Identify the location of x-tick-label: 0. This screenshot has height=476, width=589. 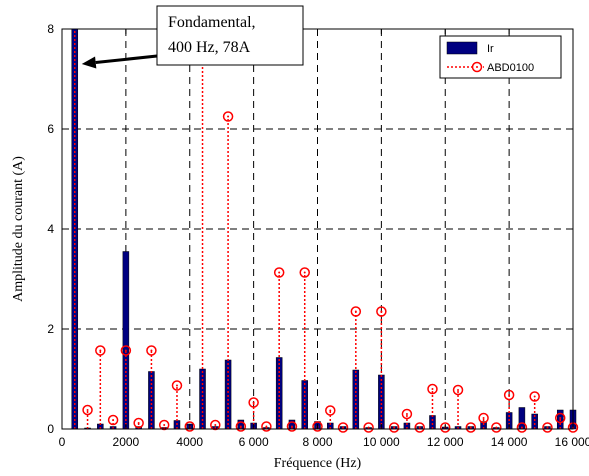
(62, 442).